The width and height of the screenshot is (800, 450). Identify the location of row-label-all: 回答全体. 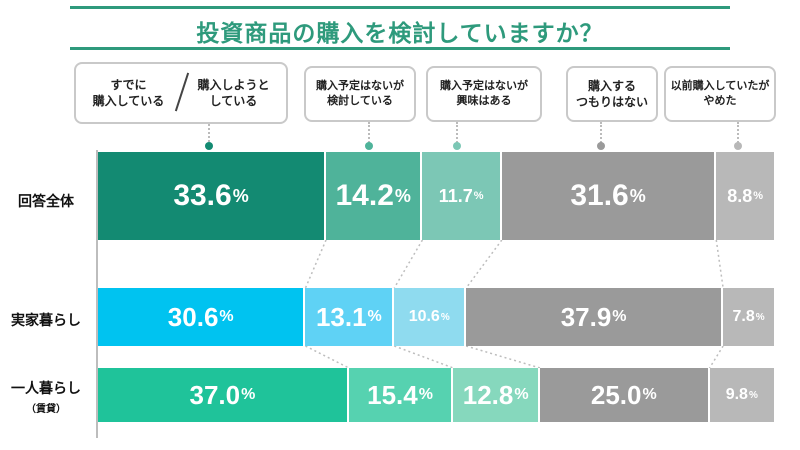
(46, 201).